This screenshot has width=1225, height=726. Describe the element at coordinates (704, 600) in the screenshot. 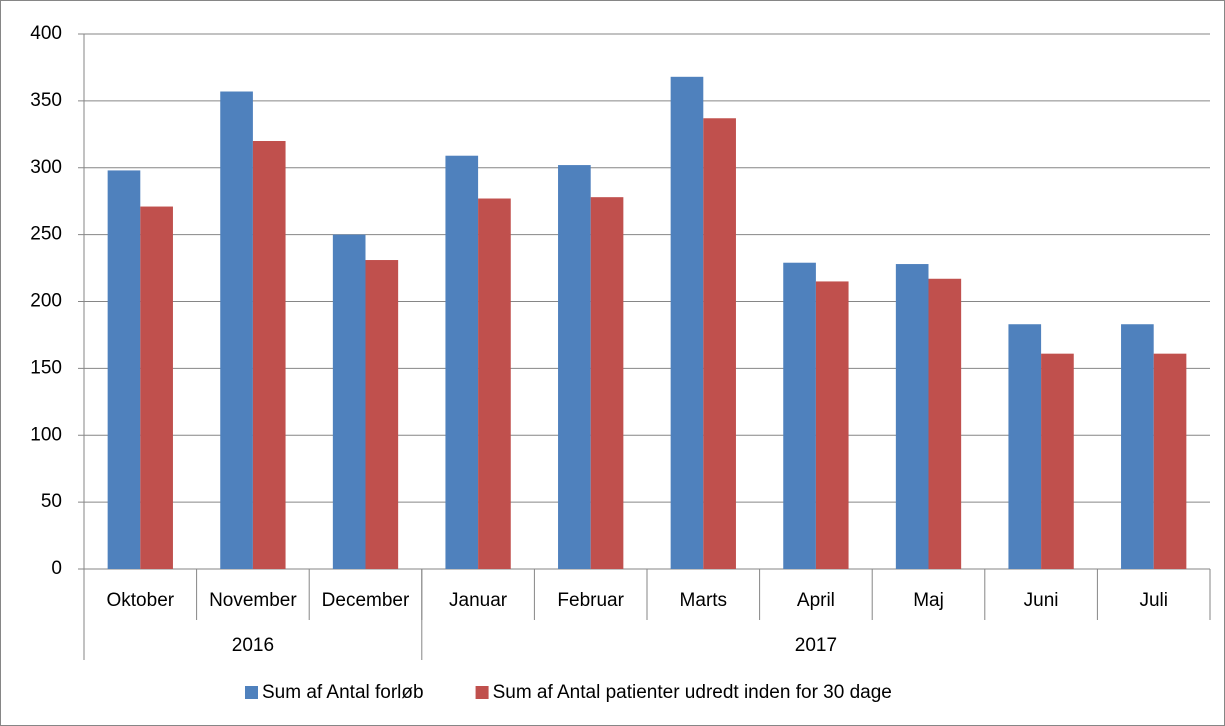

I see `x-tick-label: Marts` at that location.